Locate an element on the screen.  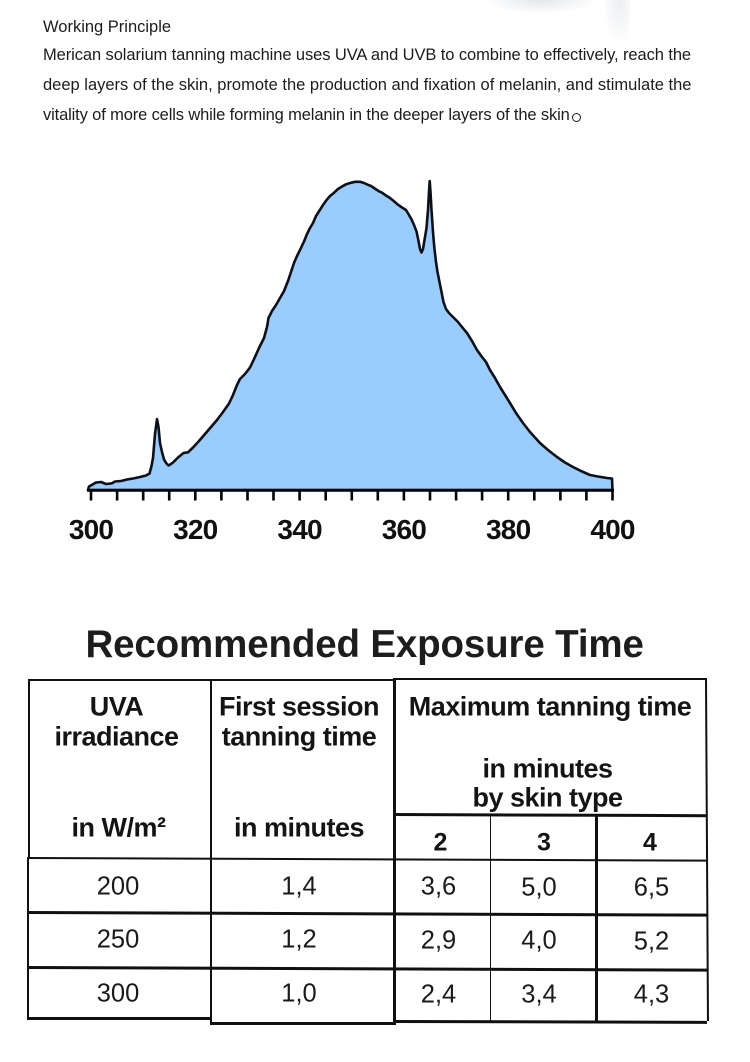
svg-text: 340 is located at coordinates (299, 529).